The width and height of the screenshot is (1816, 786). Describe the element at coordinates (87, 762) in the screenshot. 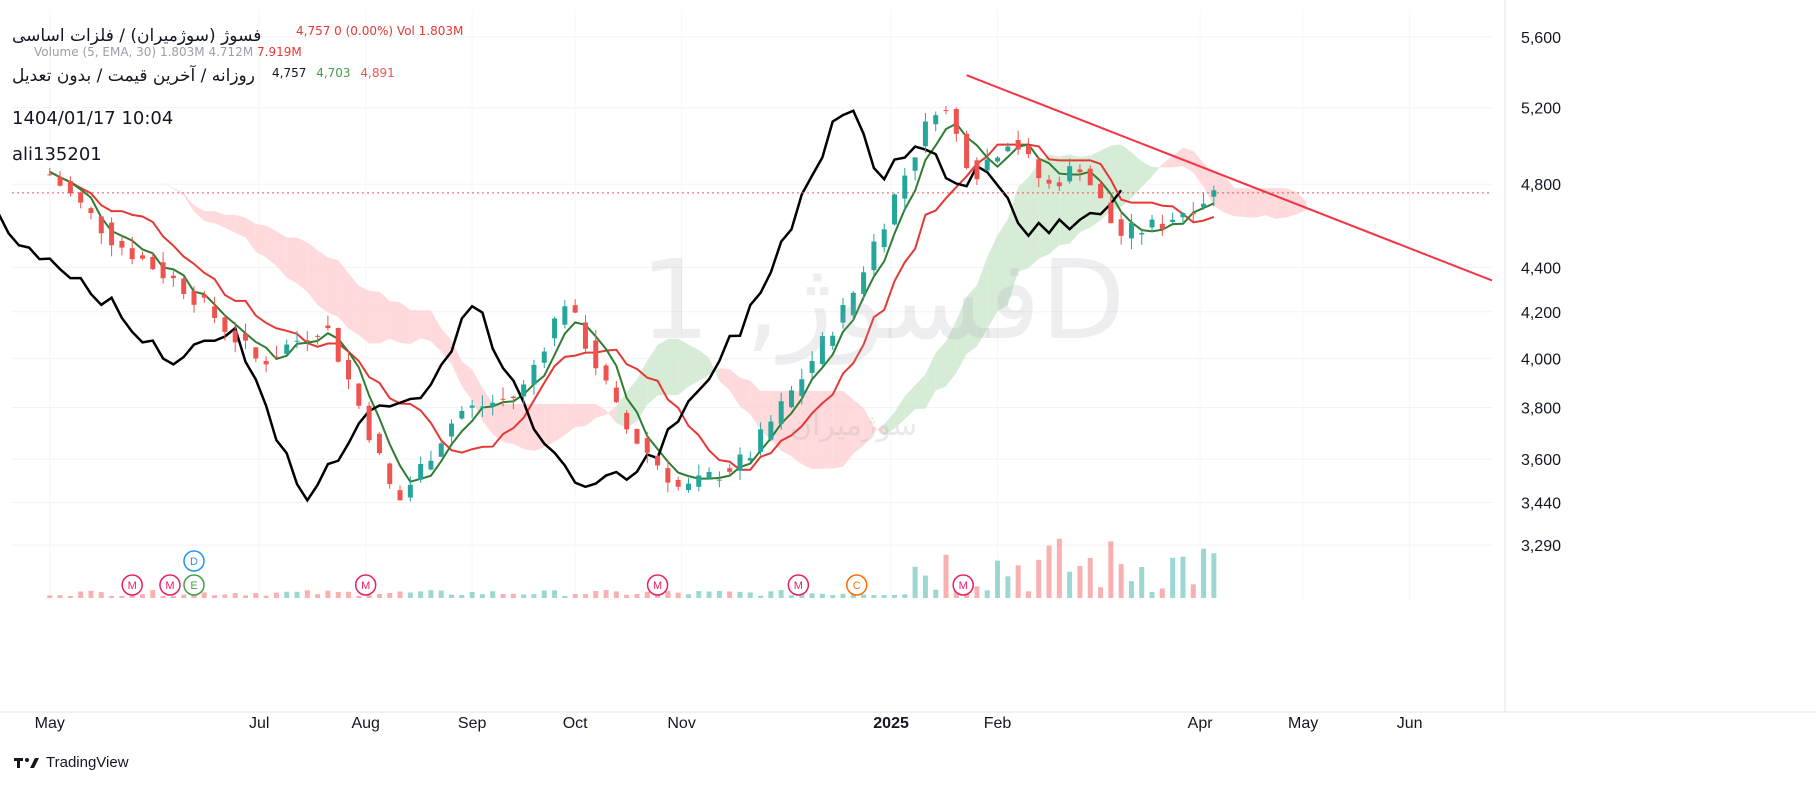

I see `tradingview-label: TradingView` at that location.